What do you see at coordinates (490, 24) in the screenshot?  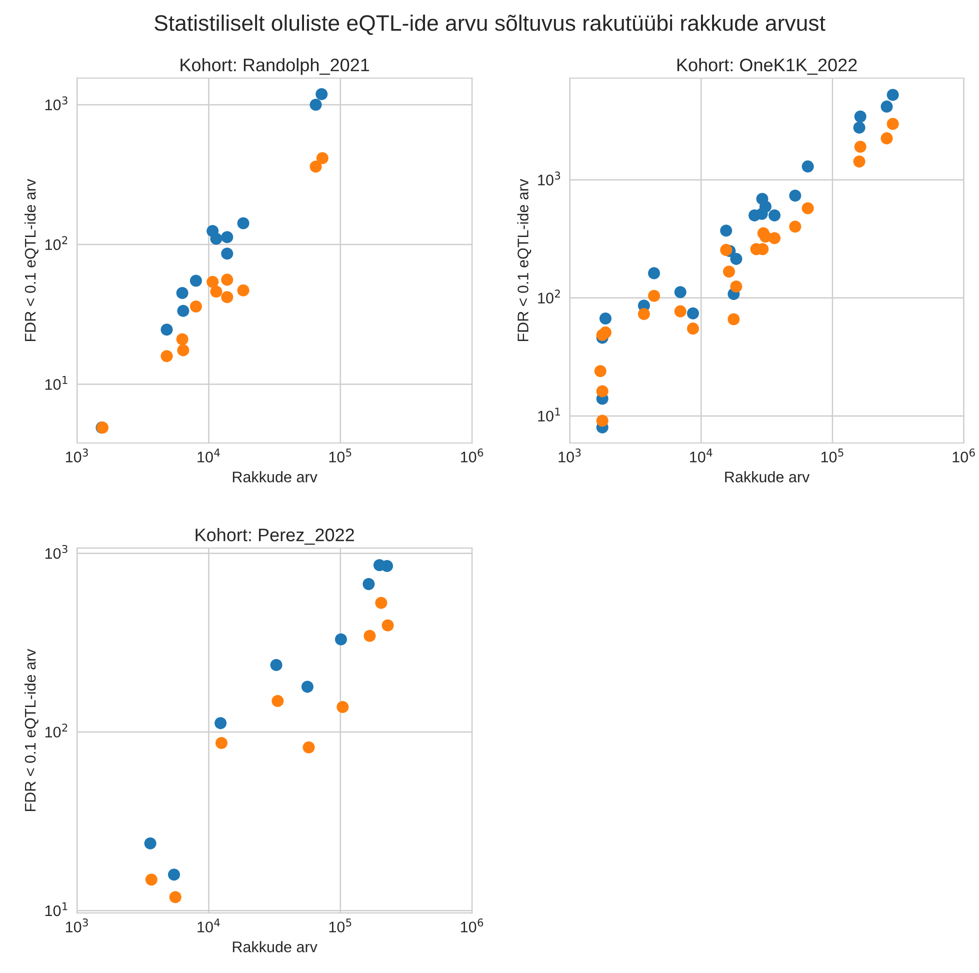 I see `text: Statistiliselt oluliste eQTL-ide arvu sõltuvus rakutüübi rakkude arvust` at bounding box center [490, 24].